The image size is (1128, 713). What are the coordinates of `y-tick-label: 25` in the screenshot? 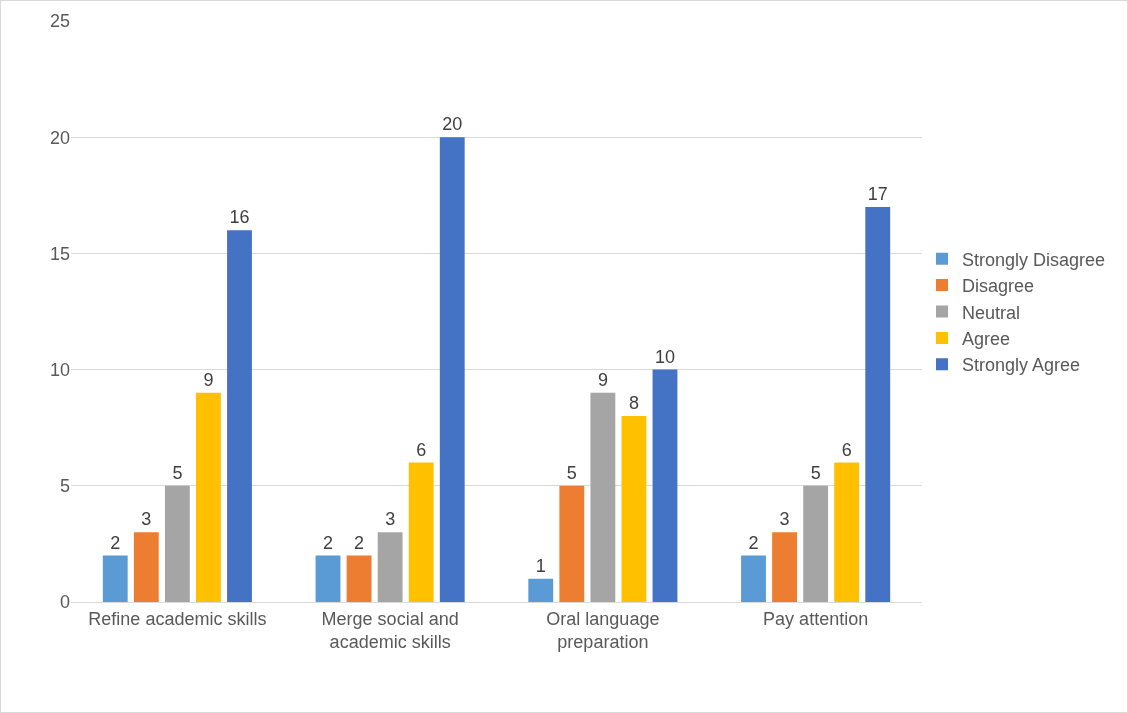 It's located at (59, 21).